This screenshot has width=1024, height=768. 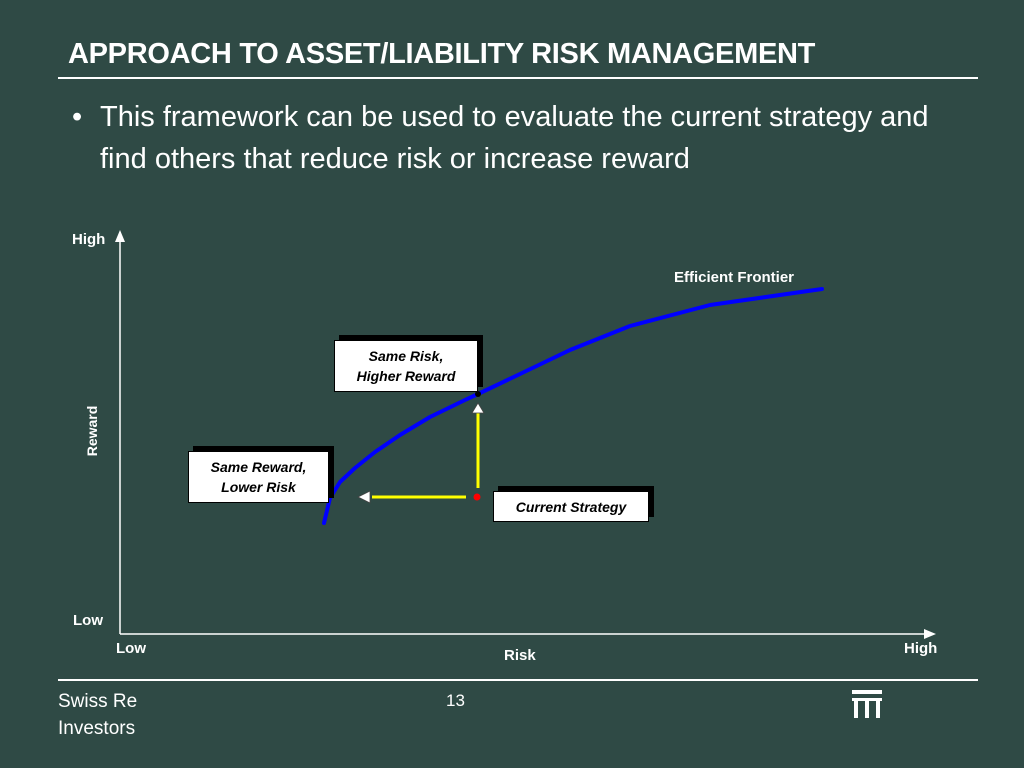 I want to click on same-risk-higher-reward-box: Same Risk, Higher Reward, so click(x=406, y=366).